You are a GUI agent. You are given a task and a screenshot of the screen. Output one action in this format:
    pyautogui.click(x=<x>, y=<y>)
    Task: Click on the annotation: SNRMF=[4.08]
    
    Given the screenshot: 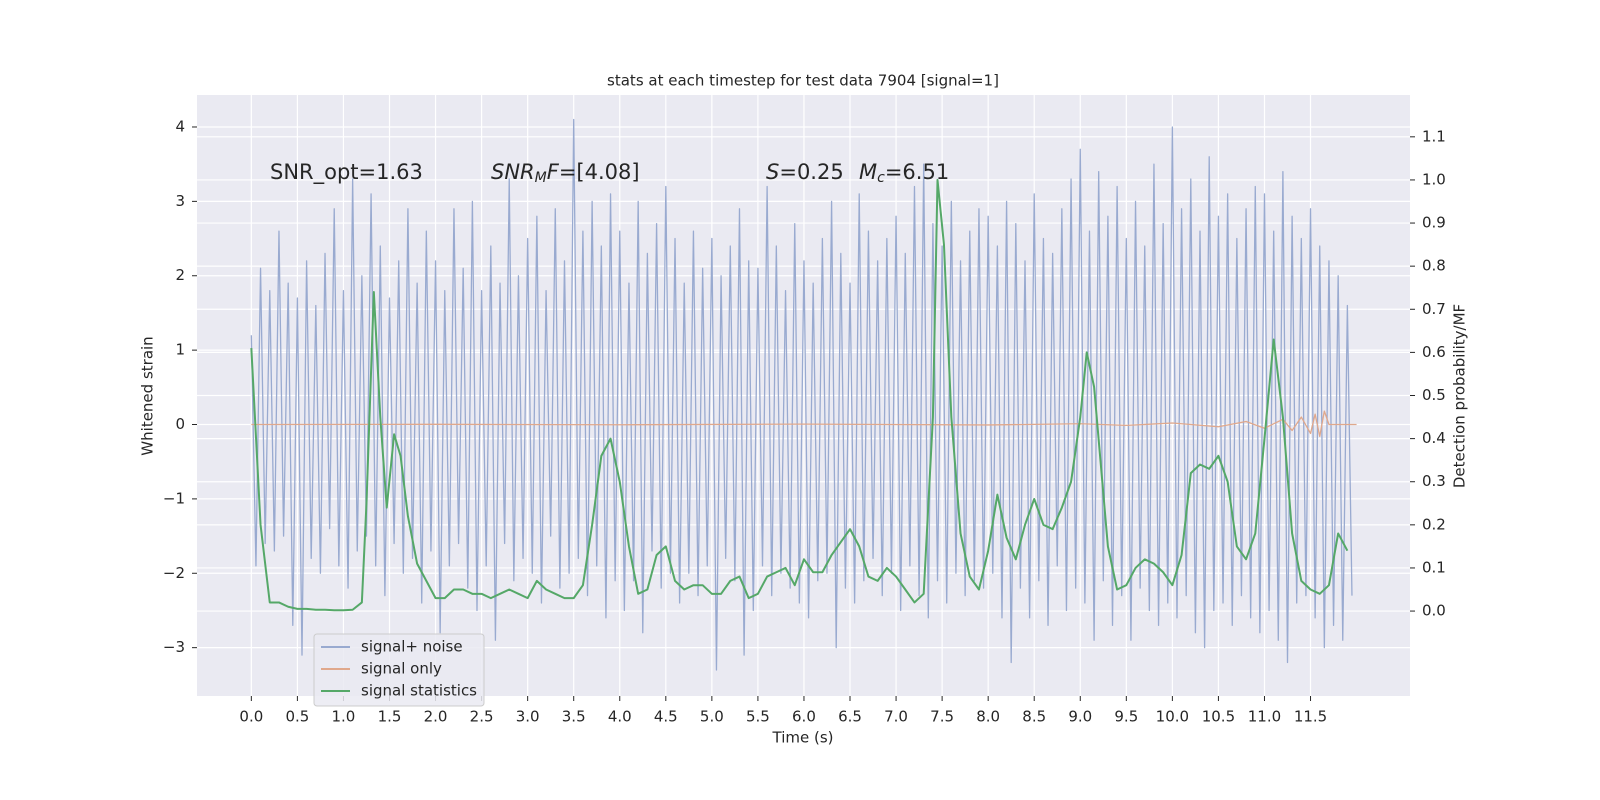 What is the action you would take?
    pyautogui.click(x=565, y=173)
    